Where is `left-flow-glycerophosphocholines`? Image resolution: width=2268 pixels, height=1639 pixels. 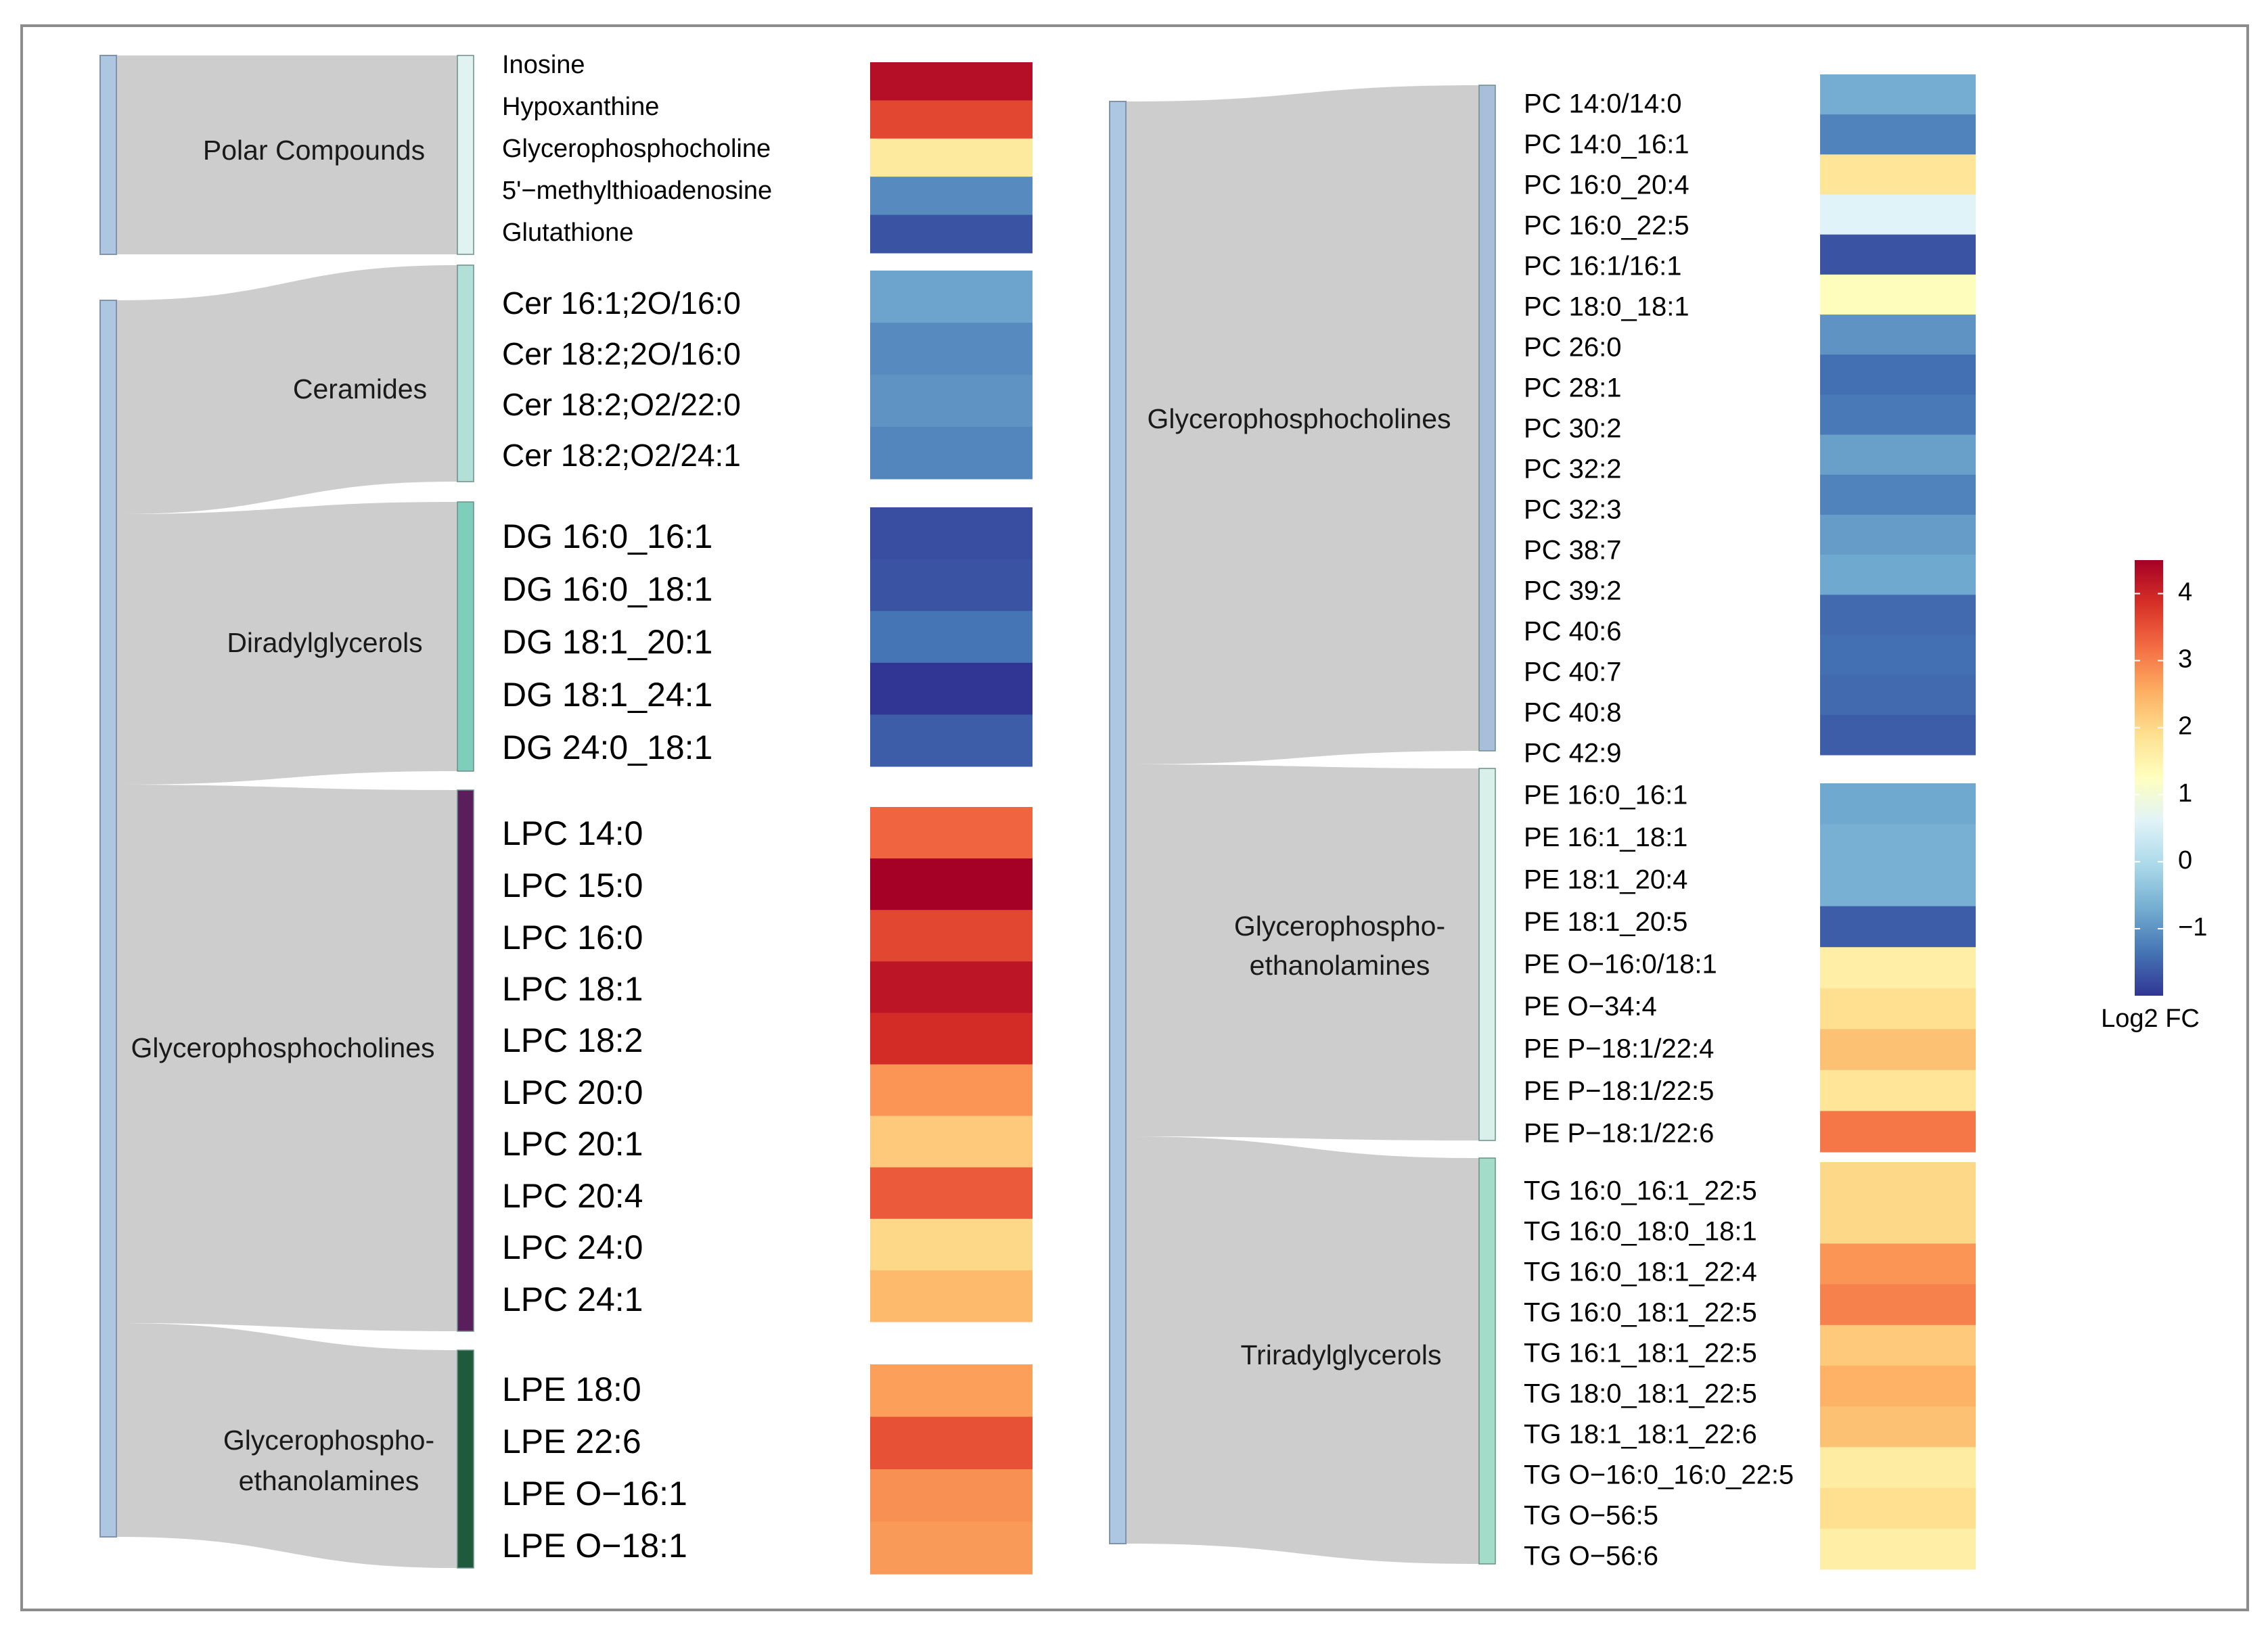
left-flow-glycerophosphocholines is located at coordinates (286, 1058).